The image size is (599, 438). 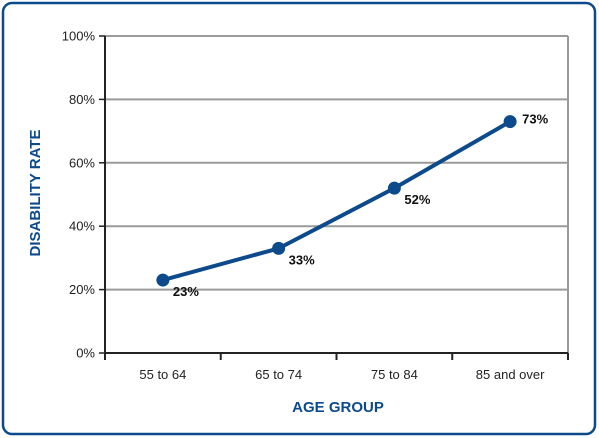 I want to click on y-tick-label: 100%, so click(x=79, y=36).